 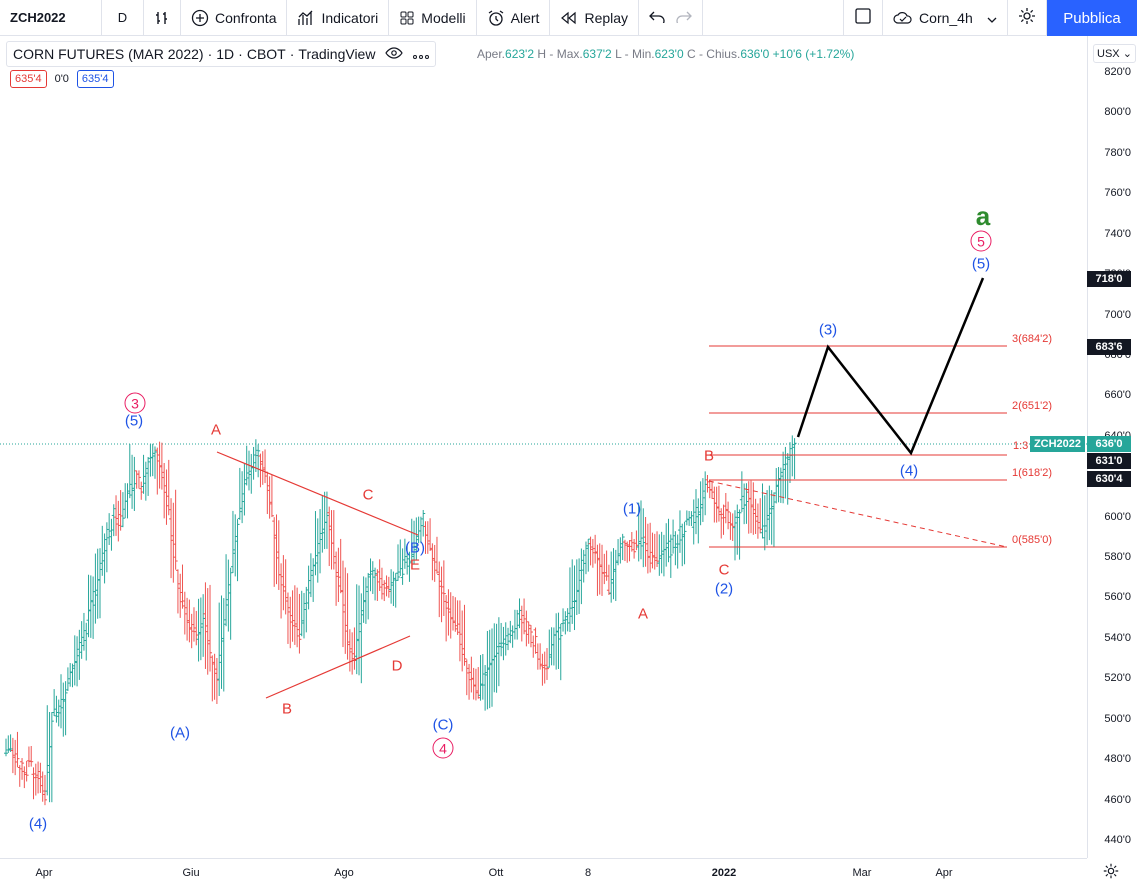 What do you see at coordinates (1032, 339) in the screenshot?
I see `fib-level-label: 3(684'2)` at bounding box center [1032, 339].